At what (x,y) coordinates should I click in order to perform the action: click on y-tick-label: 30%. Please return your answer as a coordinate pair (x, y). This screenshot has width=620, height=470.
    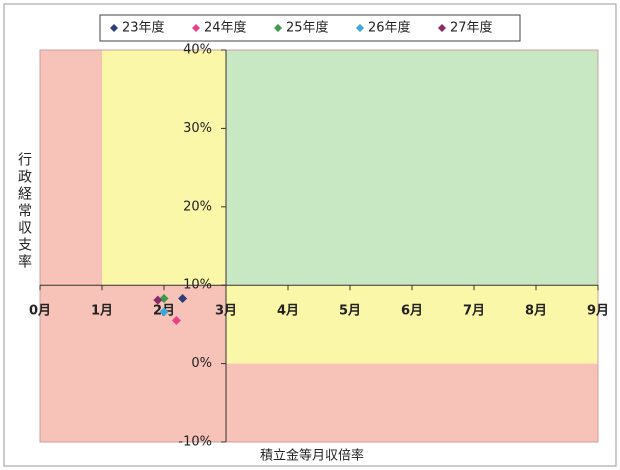
    Looking at the image, I should click on (197, 128).